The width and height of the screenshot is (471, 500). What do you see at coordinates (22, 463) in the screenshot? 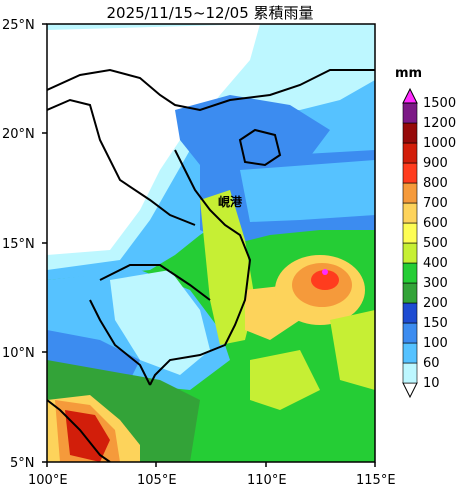
I see `lat-label-5n: 5°N` at bounding box center [22, 463].